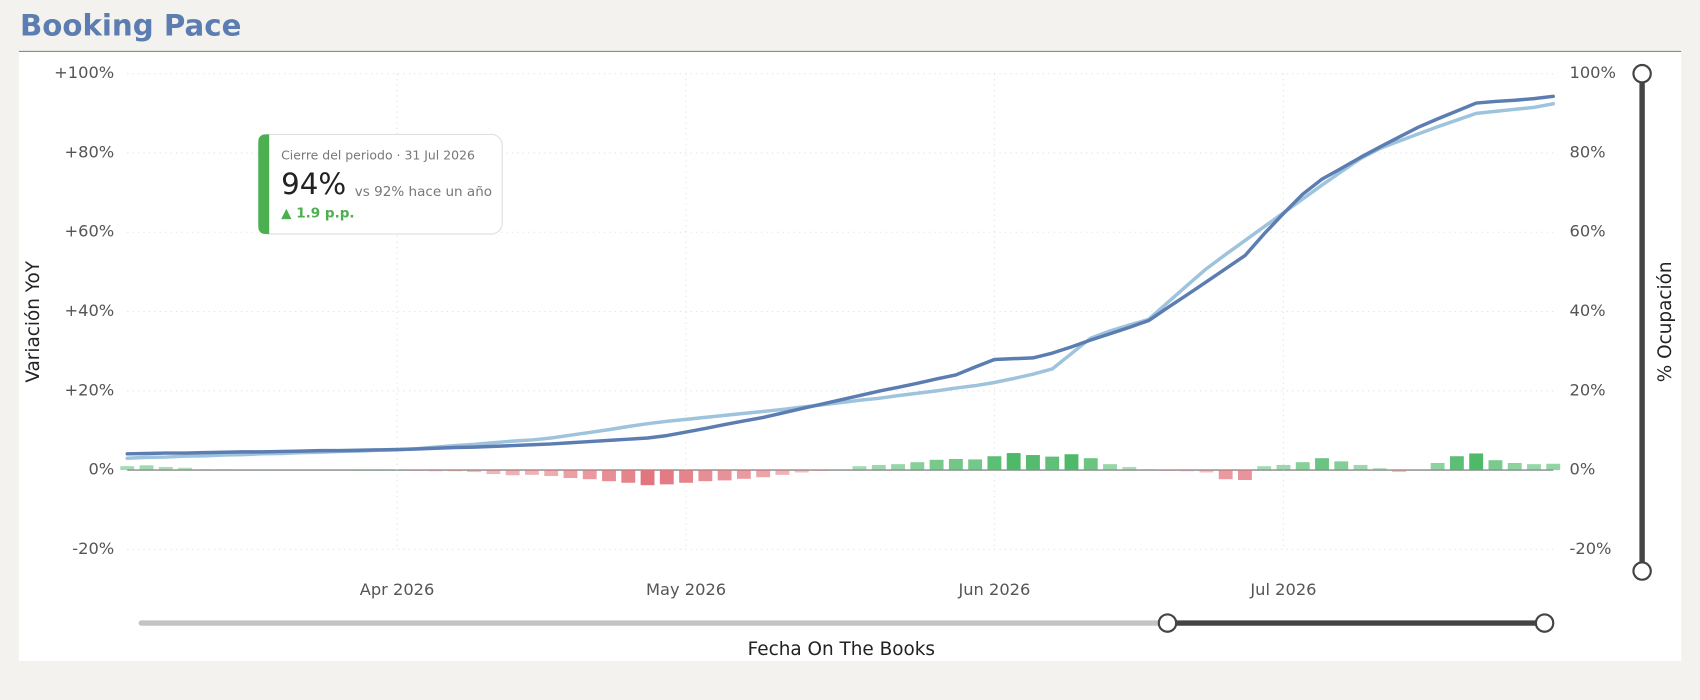 The height and width of the screenshot is (700, 1700). What do you see at coordinates (1588, 151) in the screenshot?
I see `y2-tick-label: 80%` at bounding box center [1588, 151].